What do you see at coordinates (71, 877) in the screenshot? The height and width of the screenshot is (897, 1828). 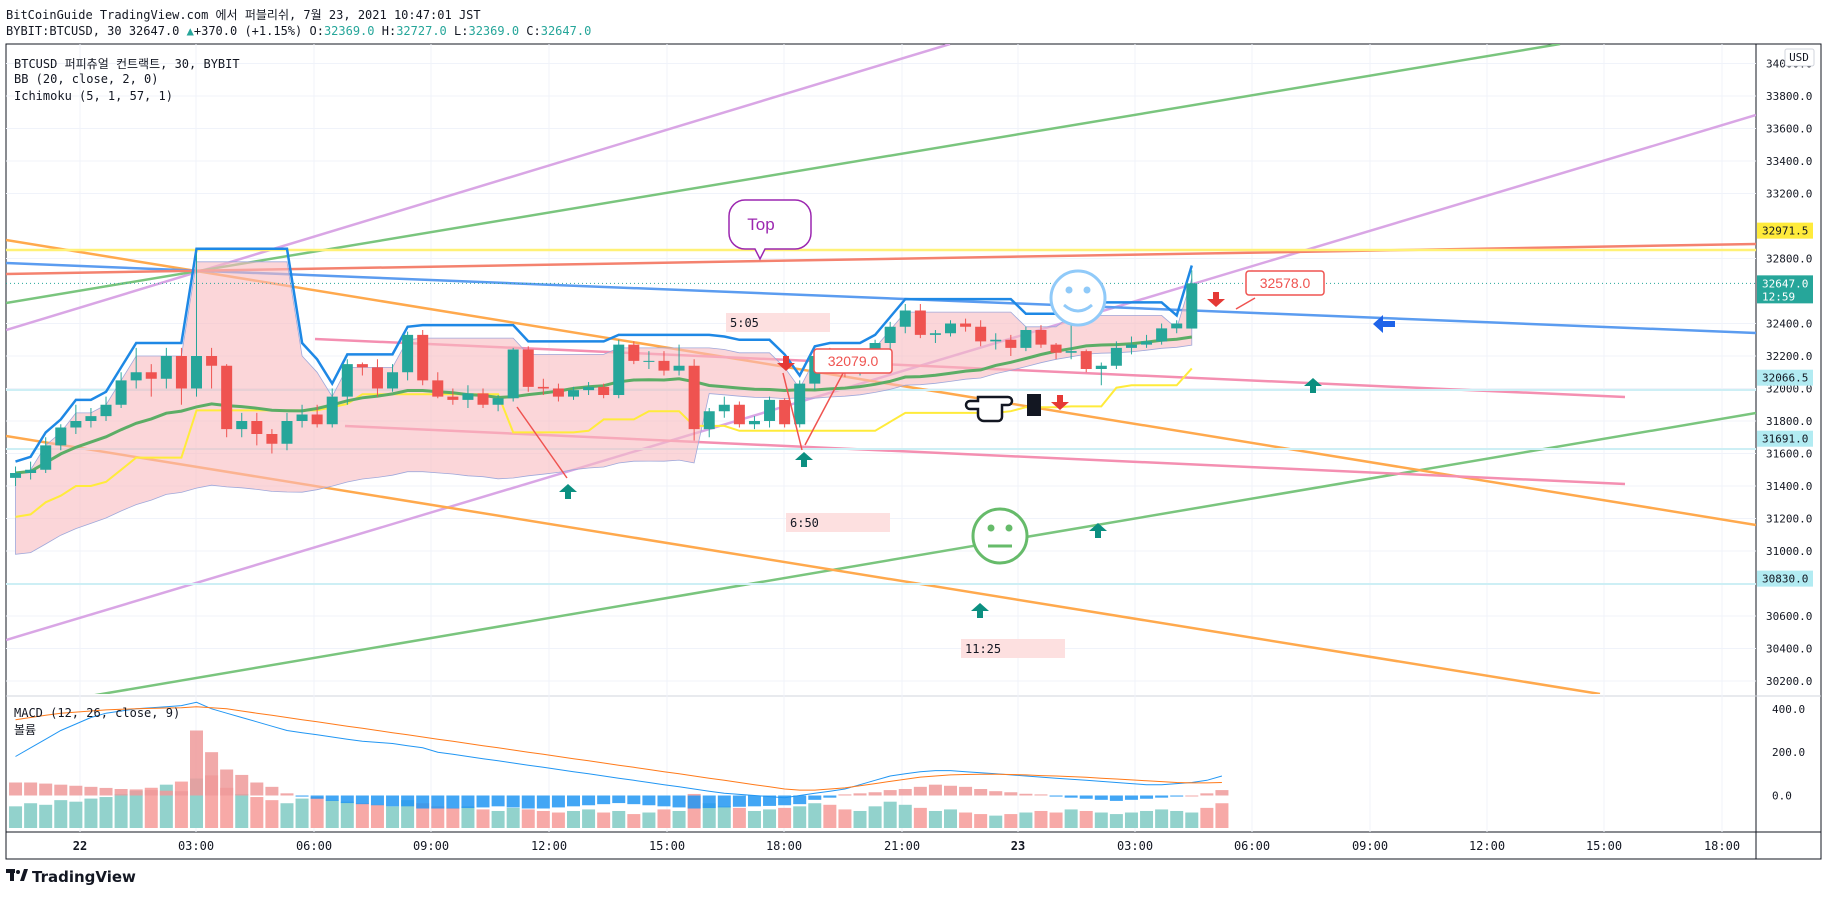 I see `footer-brand: TradingView` at bounding box center [71, 877].